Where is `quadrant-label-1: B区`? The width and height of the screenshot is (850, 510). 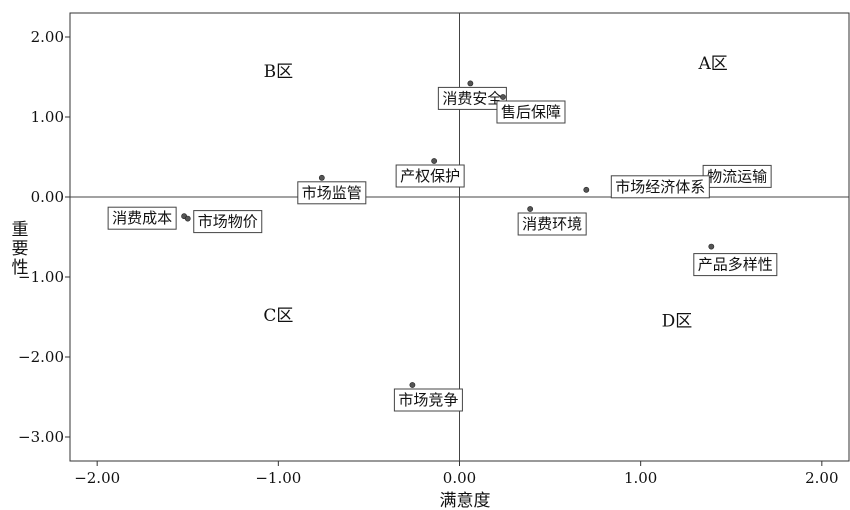
quadrant-label-1: B区 is located at coordinates (279, 72).